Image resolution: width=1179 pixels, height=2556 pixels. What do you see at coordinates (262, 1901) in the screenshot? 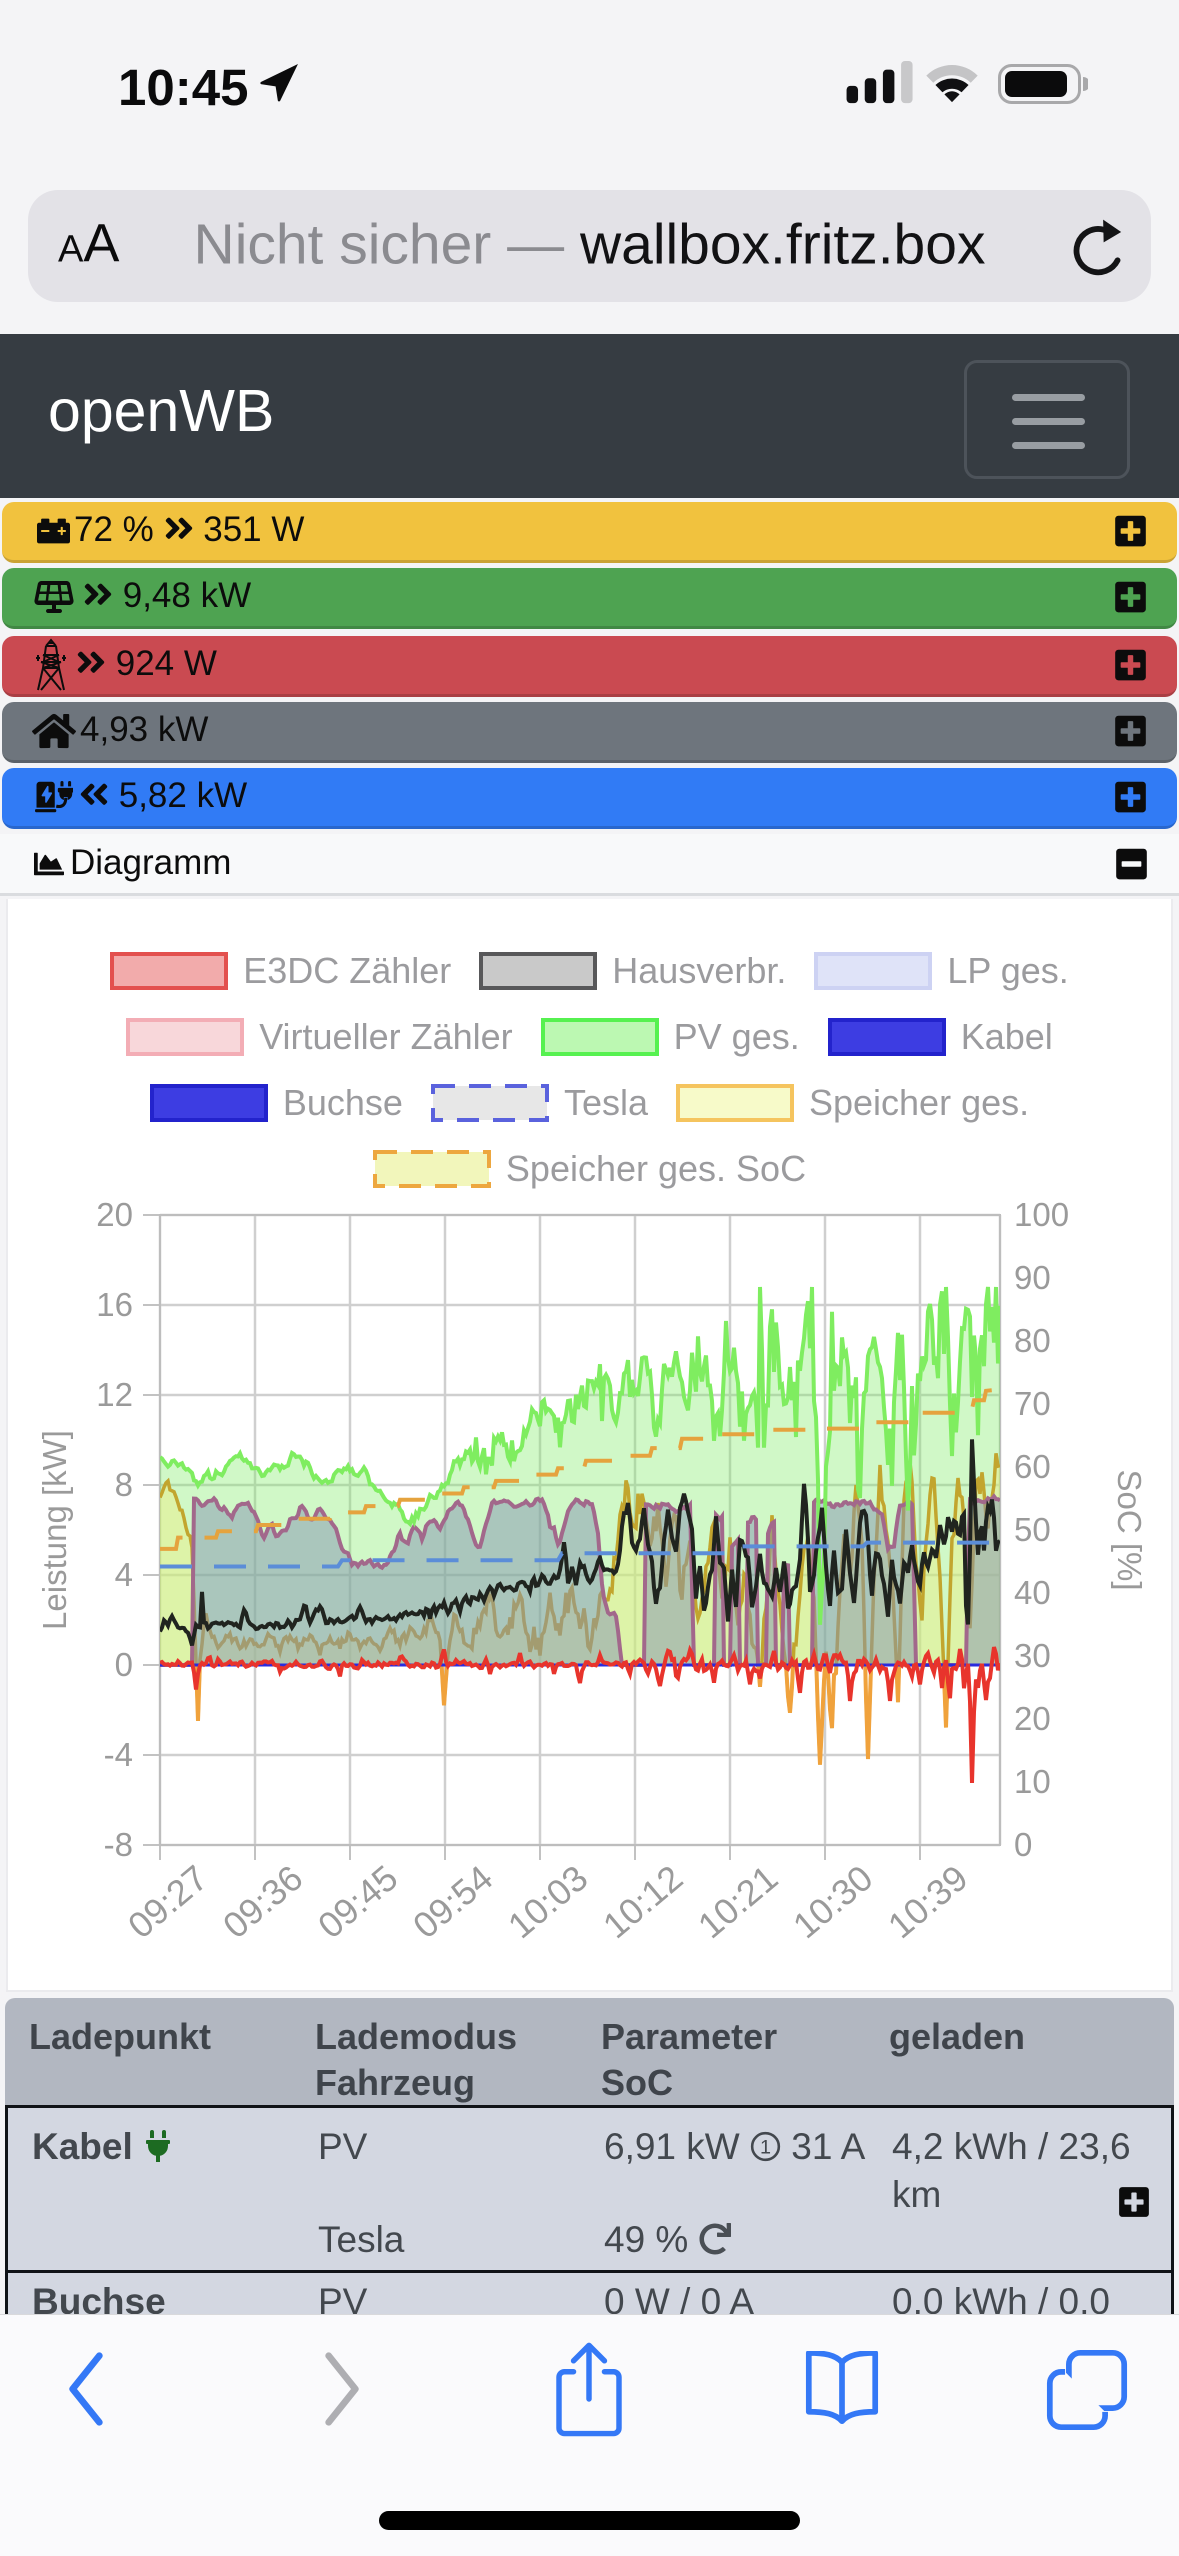
I see `svg-text: 09:36` at bounding box center [262, 1901].